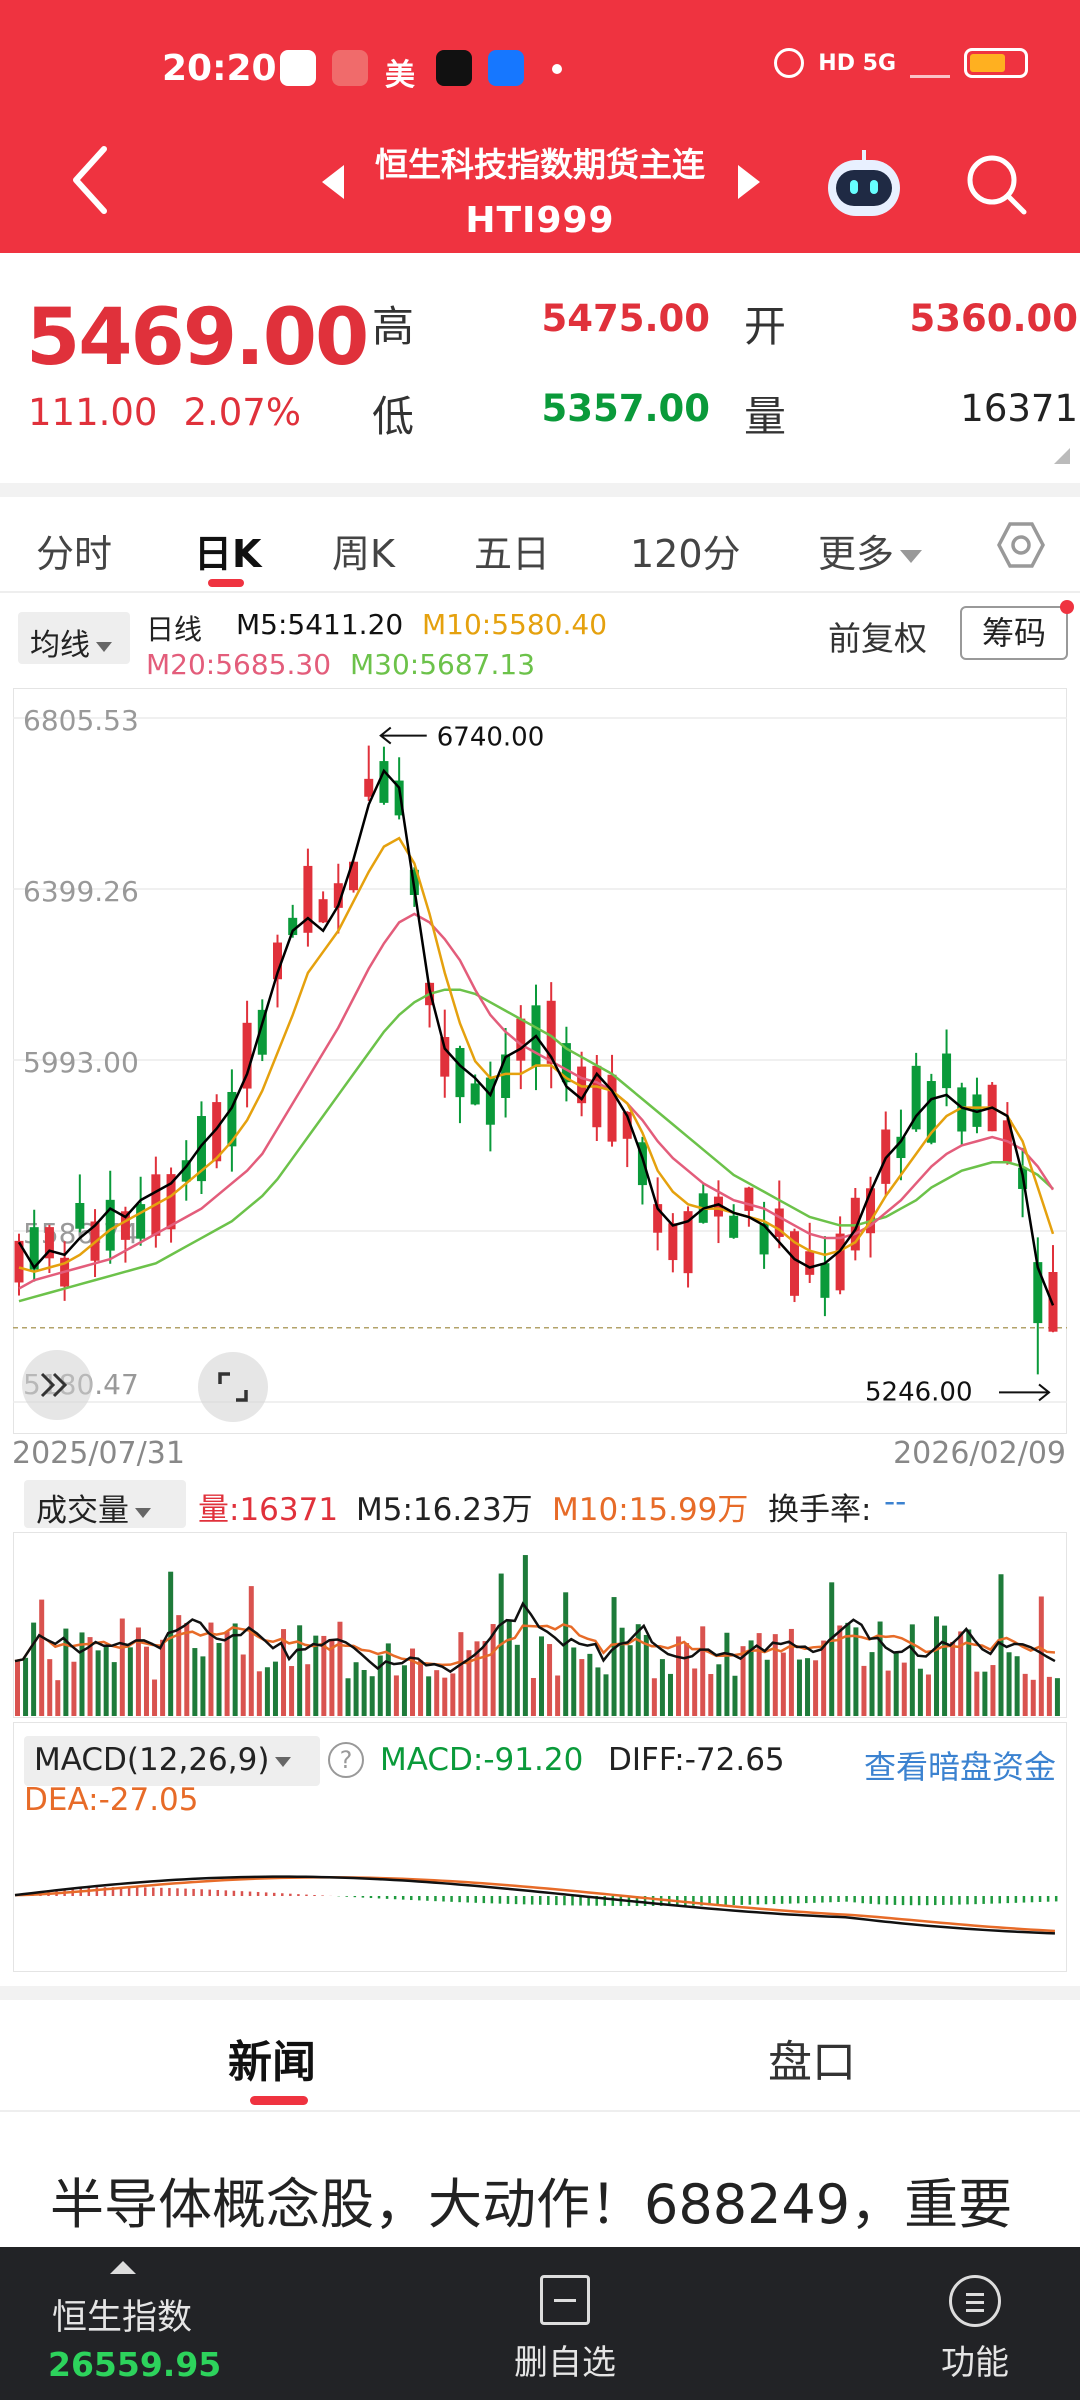  What do you see at coordinates (959, 1767) in the screenshot?
I see `dark-pool-link: 查看暗盘资金` at bounding box center [959, 1767].